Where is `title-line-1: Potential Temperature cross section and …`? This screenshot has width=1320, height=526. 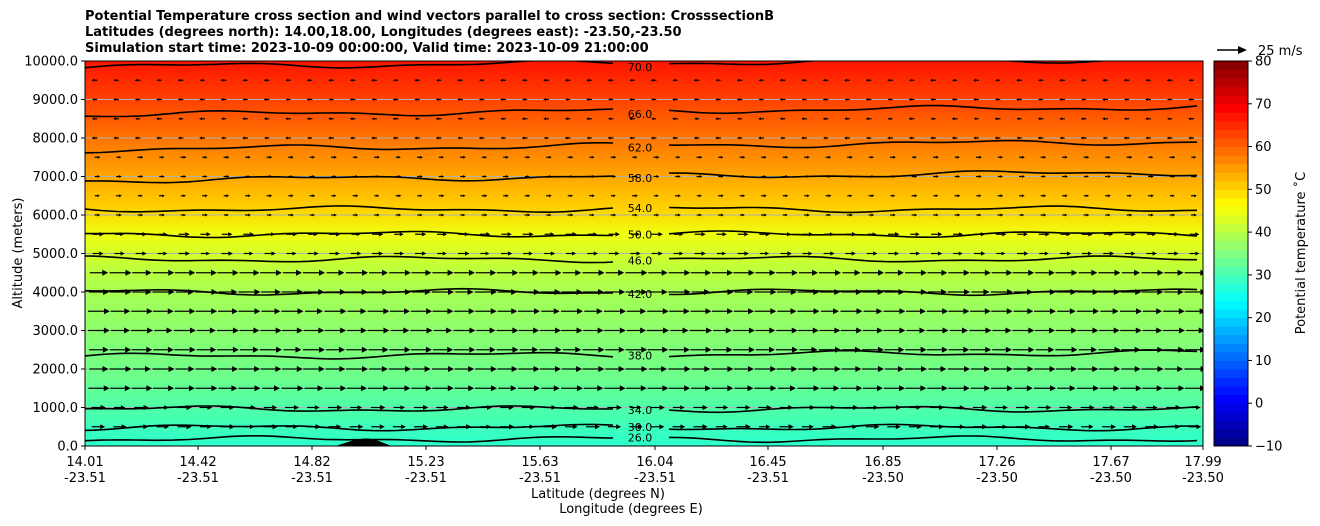
title-line-1: Potential Temperature cross section and … is located at coordinates (430, 16).